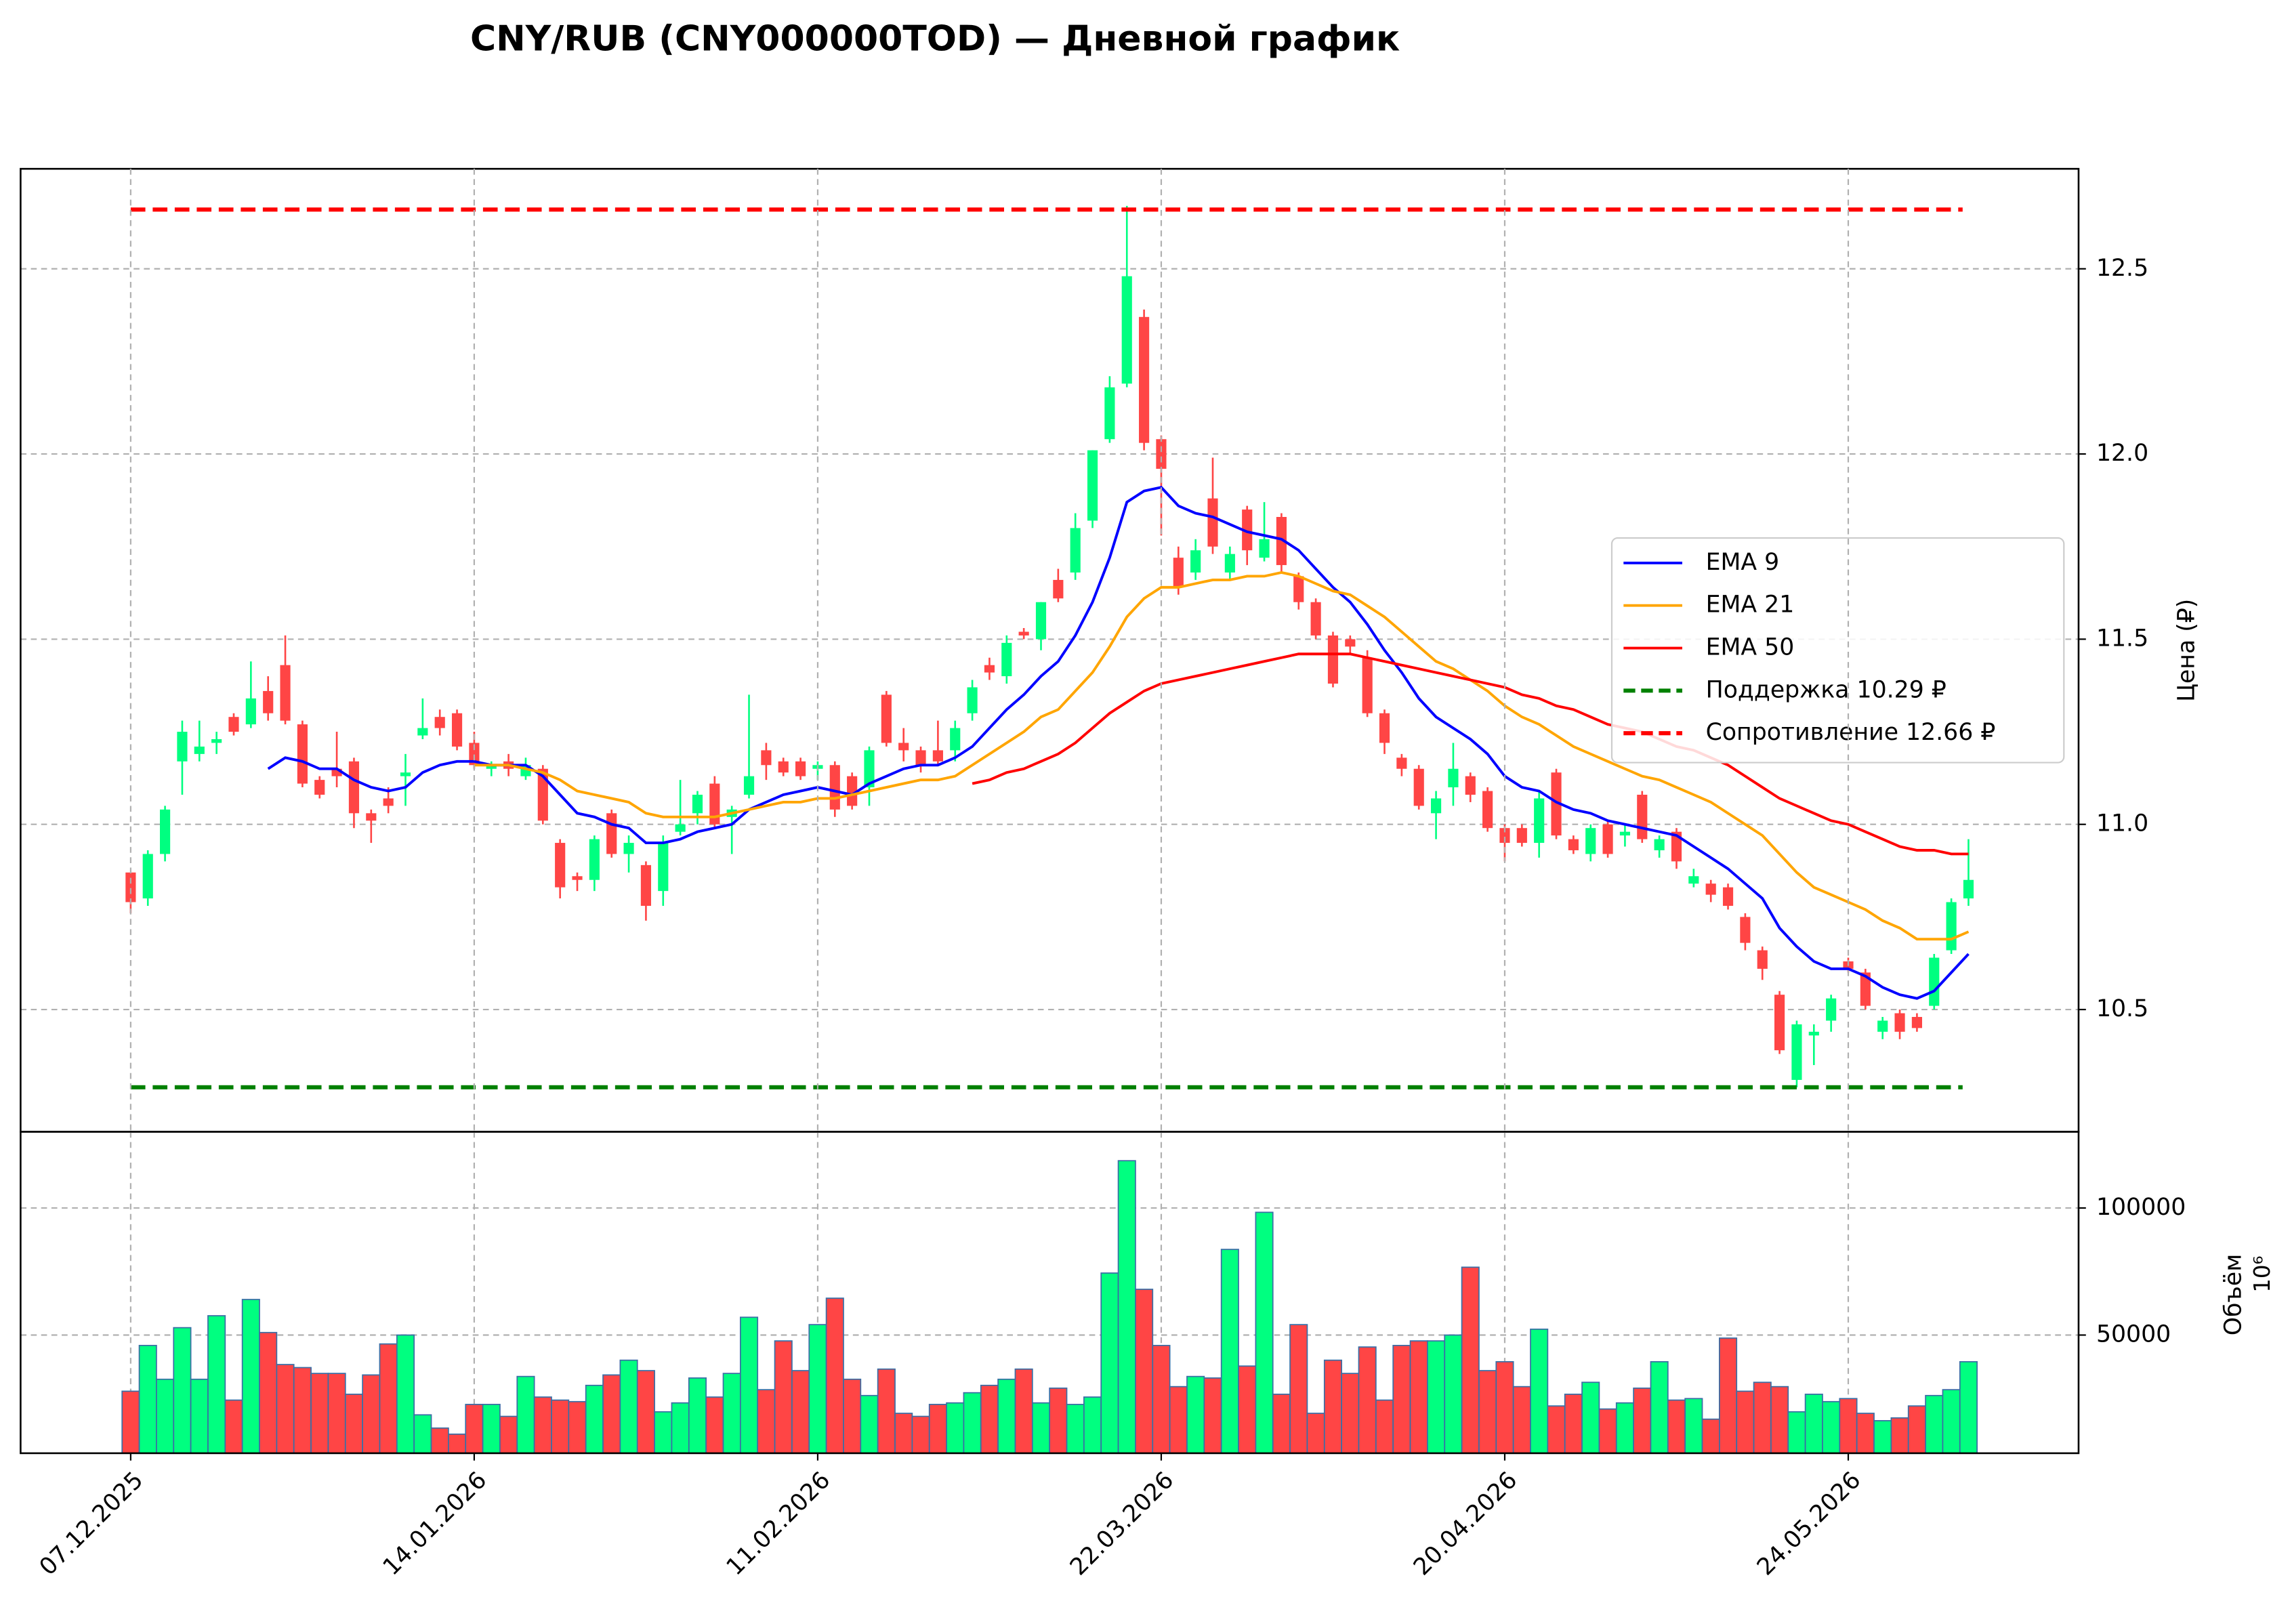  What do you see at coordinates (92, 1524) in the screenshot?
I see `x-tick-label: 07.12.2025` at bounding box center [92, 1524].